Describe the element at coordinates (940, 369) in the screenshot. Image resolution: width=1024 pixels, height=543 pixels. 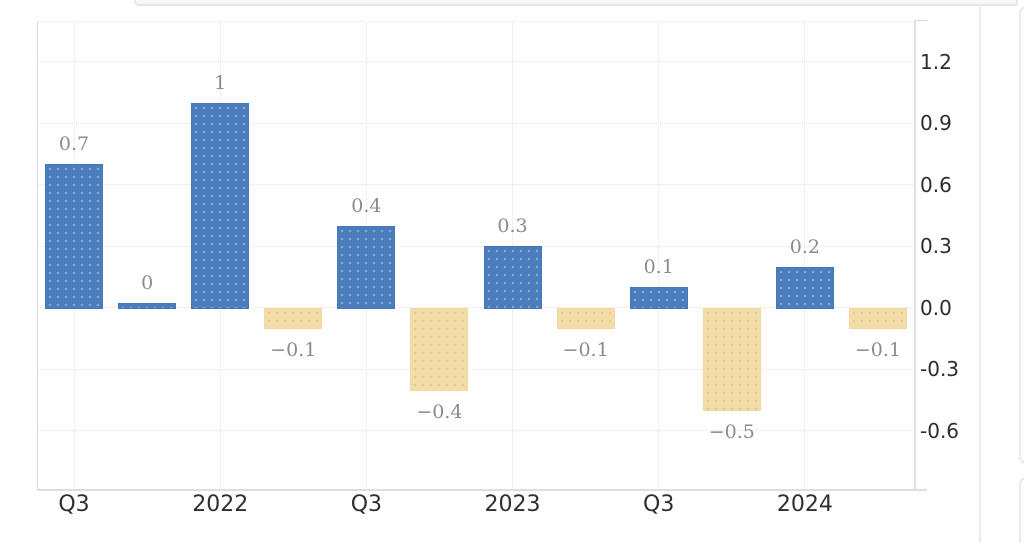
I see `y-axis-tick-label: -0.3` at that location.